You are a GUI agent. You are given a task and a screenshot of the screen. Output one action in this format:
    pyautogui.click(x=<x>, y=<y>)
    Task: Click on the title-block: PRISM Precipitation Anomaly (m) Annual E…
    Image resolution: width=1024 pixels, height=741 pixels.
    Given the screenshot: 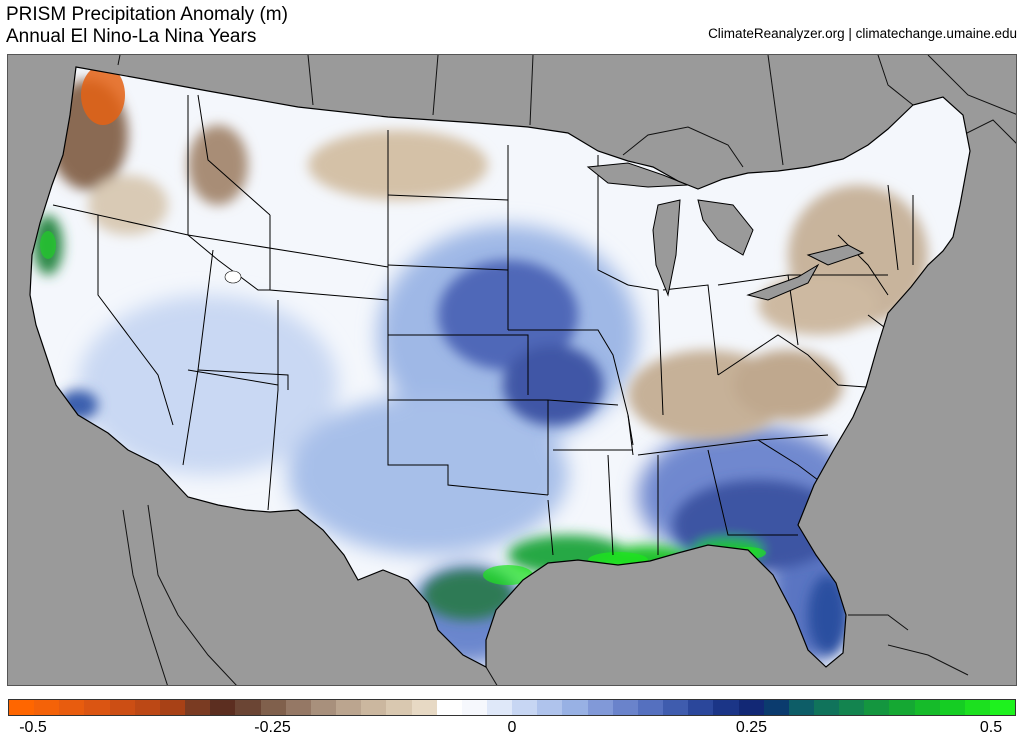 What is the action you would take?
    pyautogui.click(x=147, y=26)
    